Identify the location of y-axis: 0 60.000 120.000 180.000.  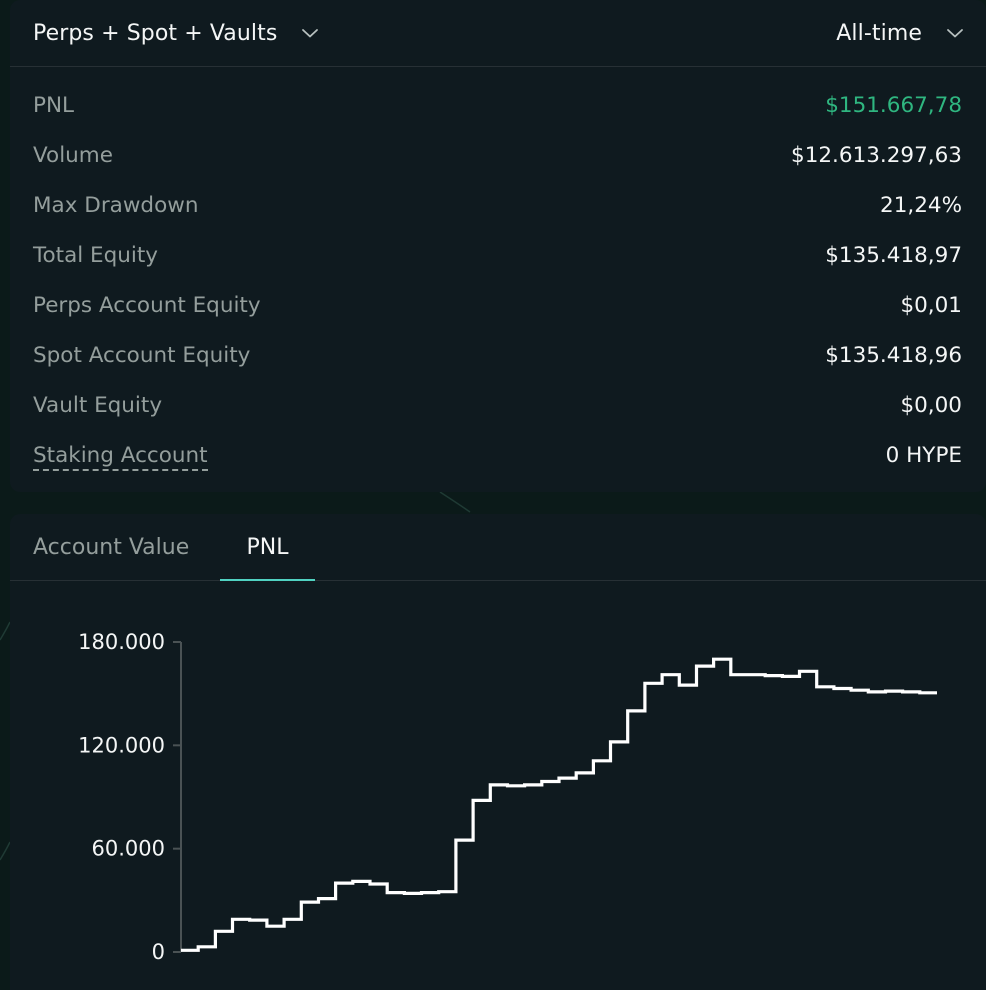
(130, 797).